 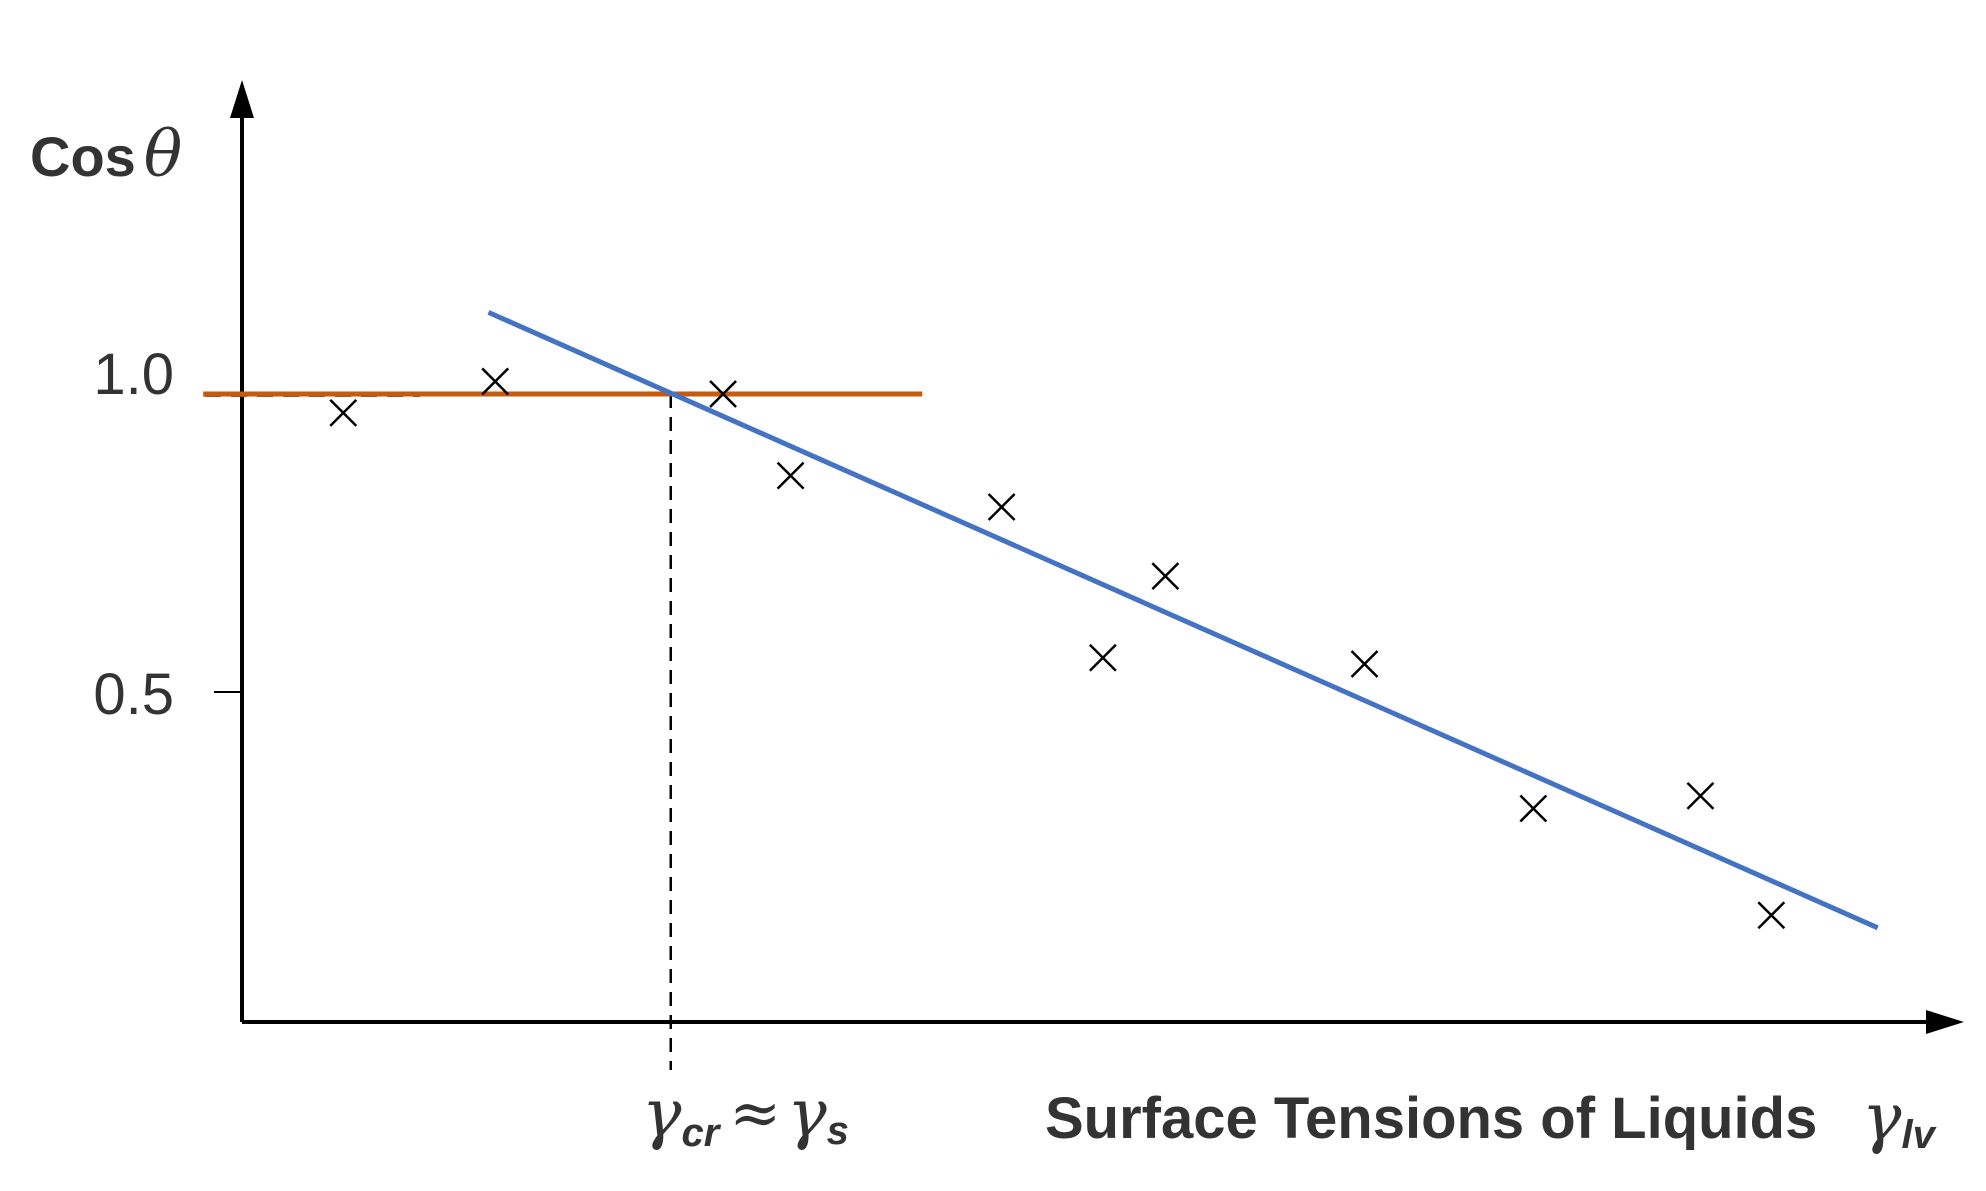 I want to click on x-axis-title: Surface Tensions of Liquids, so click(x=1431, y=1118).